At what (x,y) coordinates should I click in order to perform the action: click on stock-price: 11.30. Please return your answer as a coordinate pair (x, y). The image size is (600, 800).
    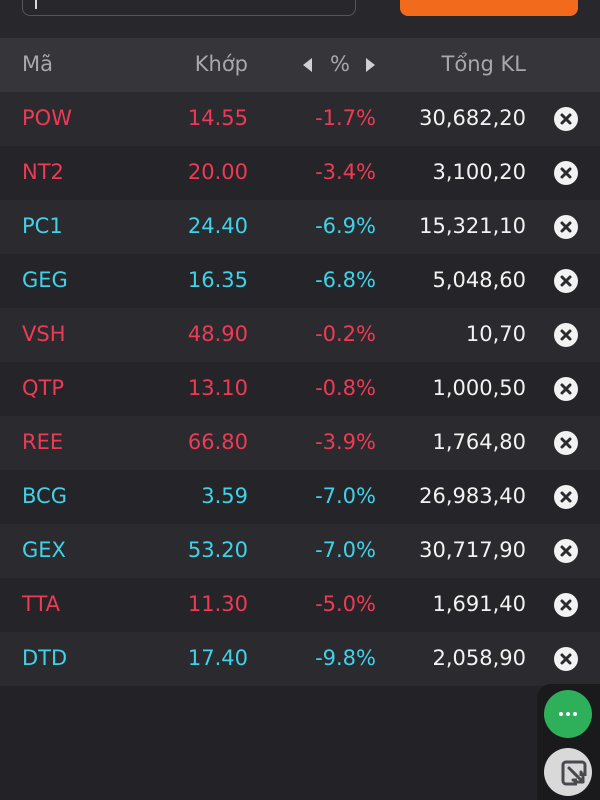
    Looking at the image, I should click on (217, 604).